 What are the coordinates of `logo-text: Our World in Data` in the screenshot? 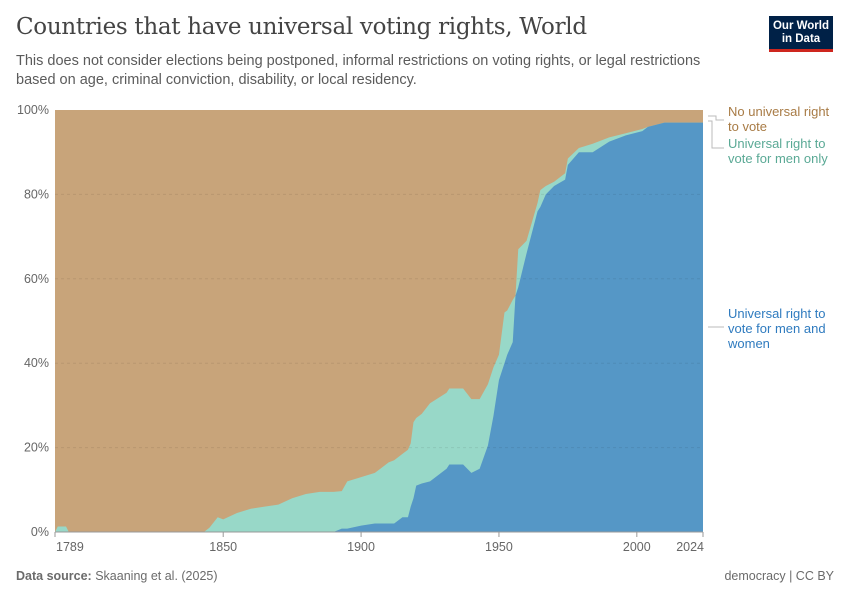 It's located at (800, 32).